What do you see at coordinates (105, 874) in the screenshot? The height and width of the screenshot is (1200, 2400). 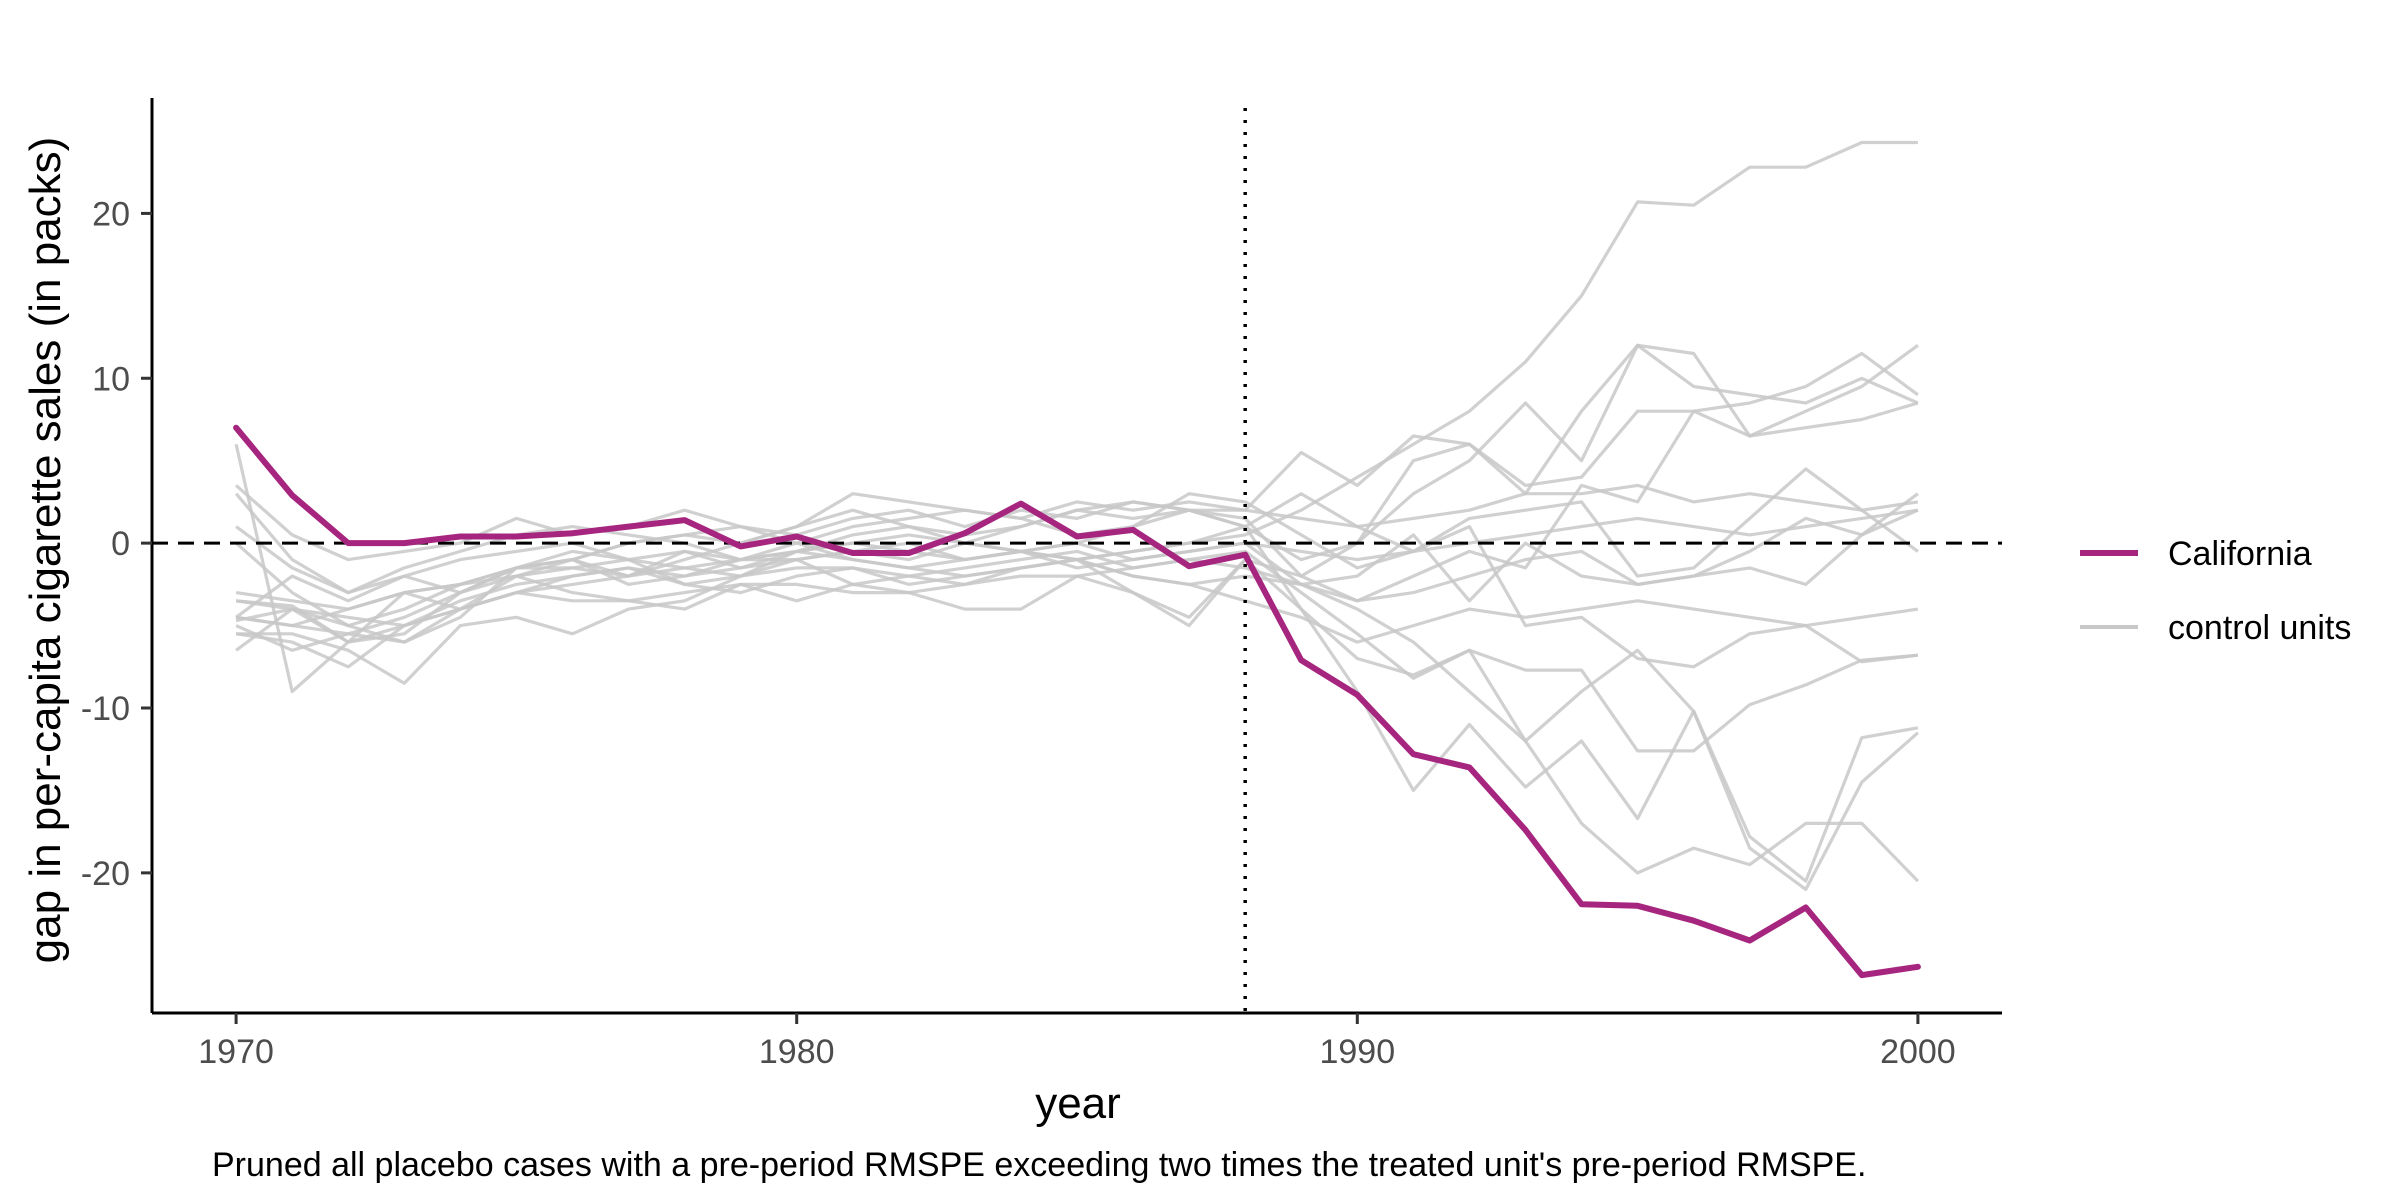 I see `y-tick-label: -20` at bounding box center [105, 874].